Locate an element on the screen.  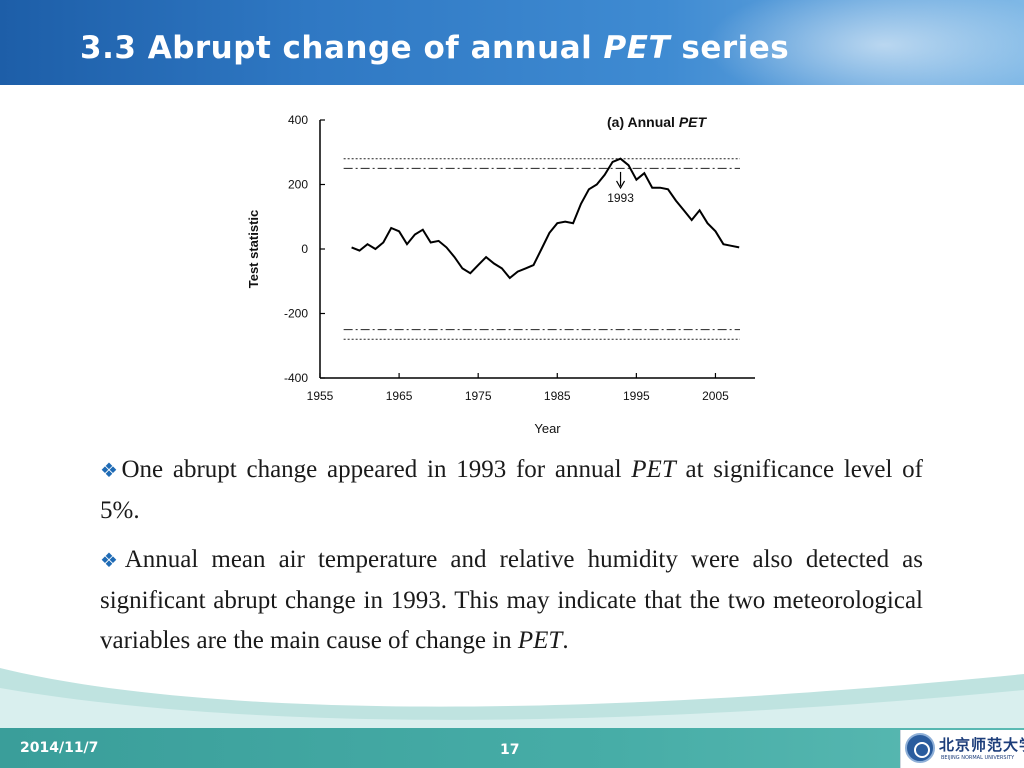
slide-footer: 2014/11/7 17 is located at coordinates (512, 748).